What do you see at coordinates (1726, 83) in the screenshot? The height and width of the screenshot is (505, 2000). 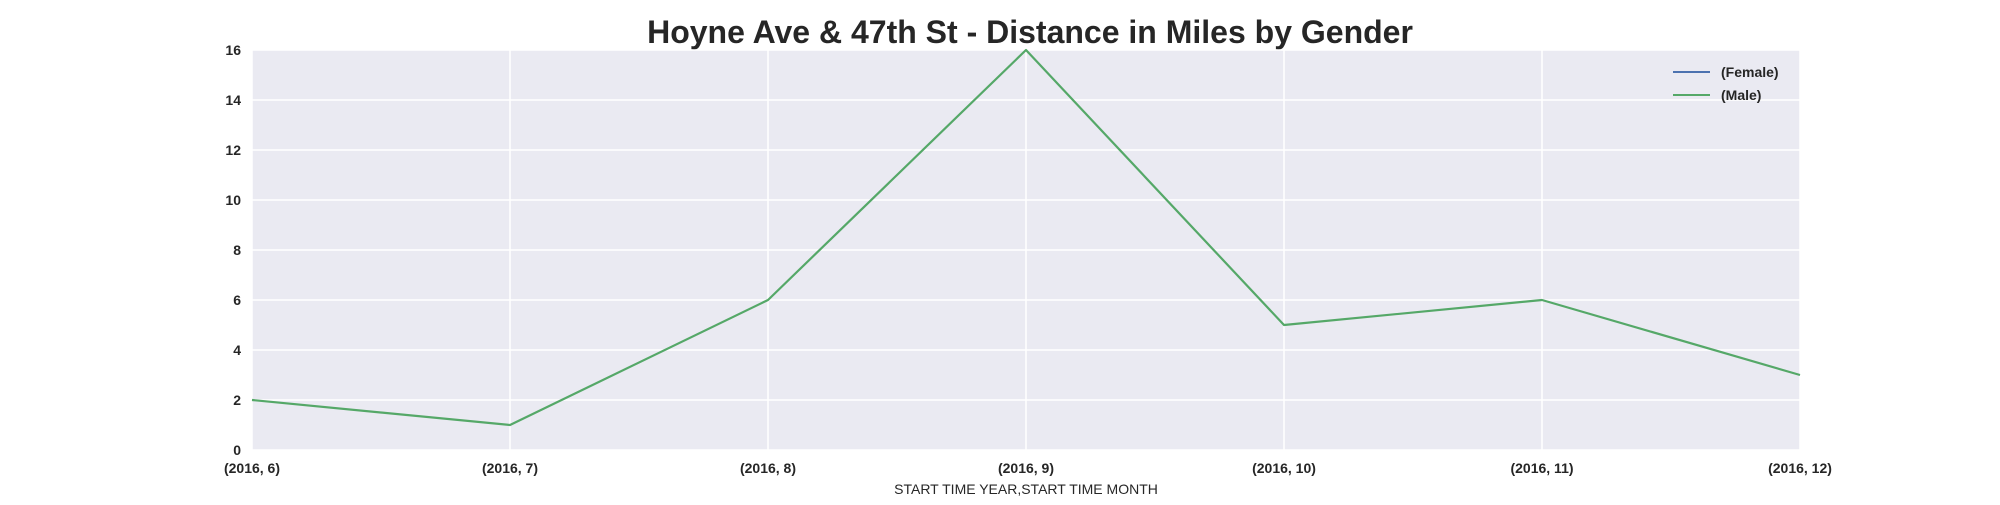 I see `legend: (Female) (Male)` at bounding box center [1726, 83].